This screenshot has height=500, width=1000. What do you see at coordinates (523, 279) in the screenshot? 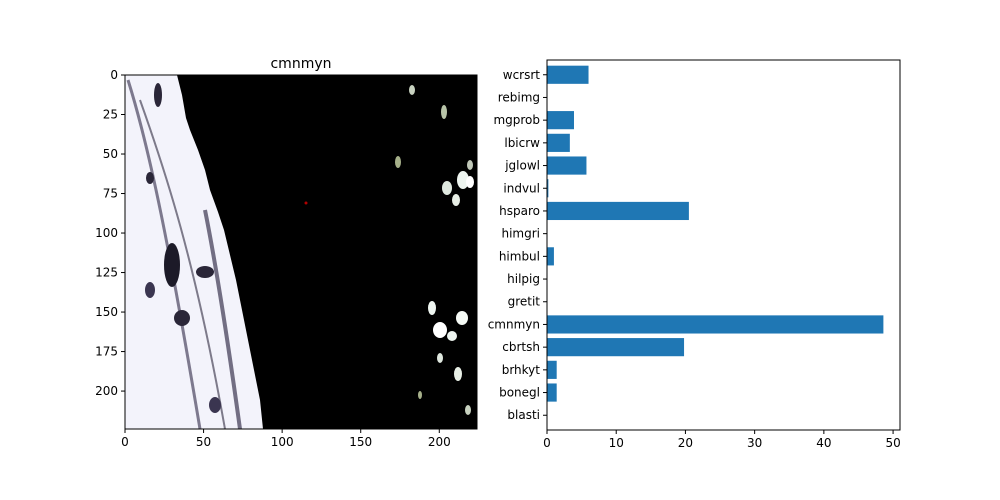
I see `bar-category-label: hilpig` at bounding box center [523, 279].